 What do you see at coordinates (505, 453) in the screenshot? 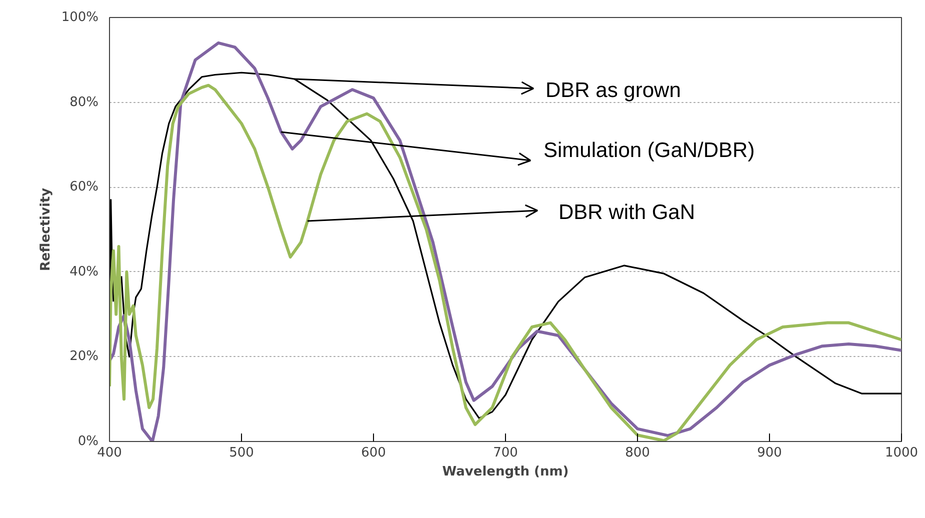
I see `x-tick-label: 700` at bounding box center [505, 453].